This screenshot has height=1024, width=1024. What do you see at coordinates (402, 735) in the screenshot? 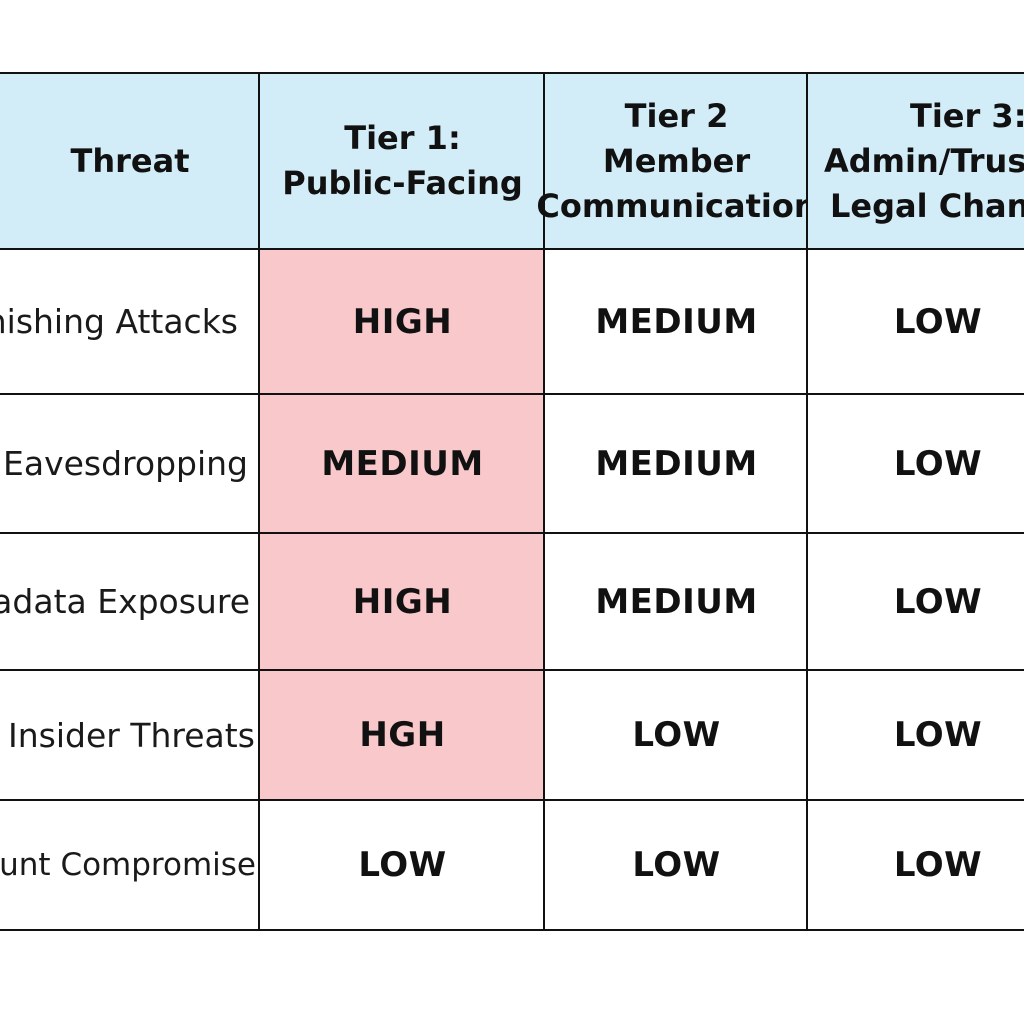
I see `row-4-tier-1: HGH` at bounding box center [402, 735].